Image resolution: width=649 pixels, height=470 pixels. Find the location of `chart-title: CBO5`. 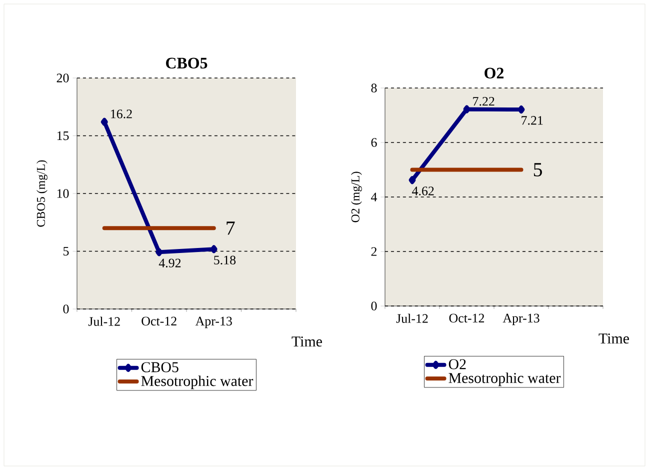

chart-title: CBO5 is located at coordinates (187, 63).